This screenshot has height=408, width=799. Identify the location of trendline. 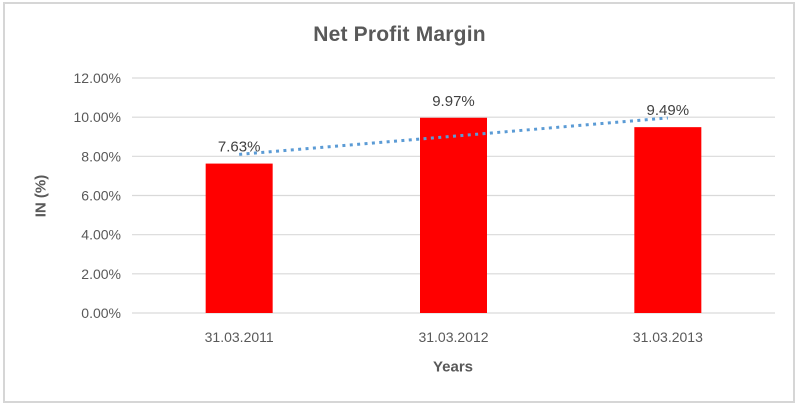
(453, 136).